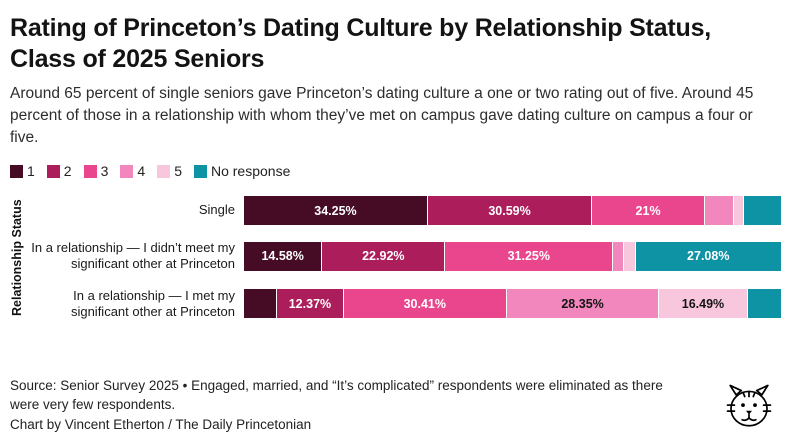 The height and width of the screenshot is (445, 795). I want to click on segment-value-label: 12.37%, so click(310, 303).